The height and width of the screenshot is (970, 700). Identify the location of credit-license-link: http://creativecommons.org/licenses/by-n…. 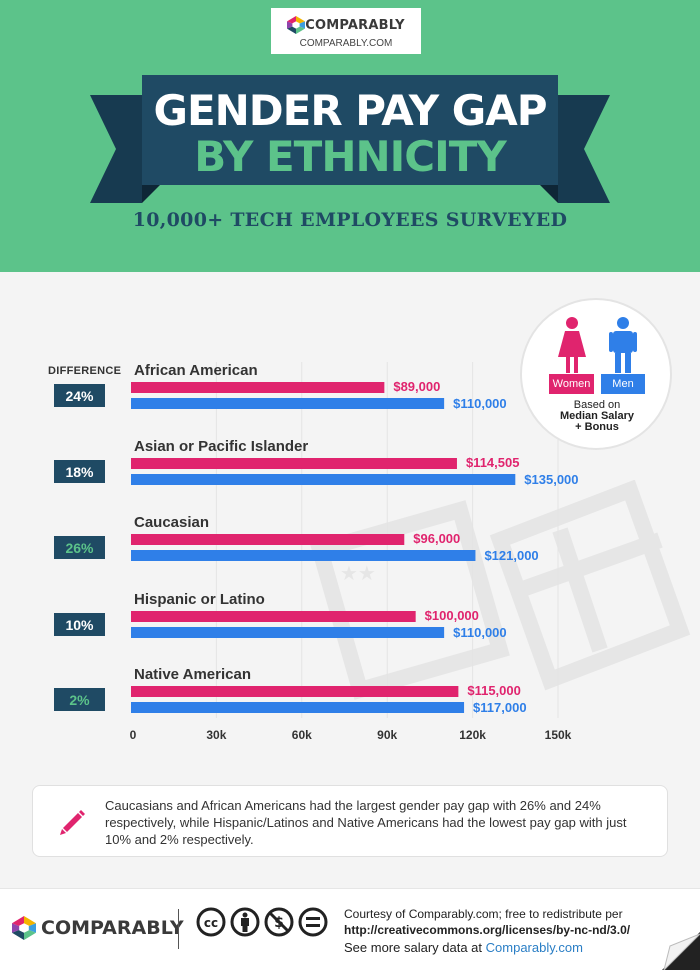
(487, 930).